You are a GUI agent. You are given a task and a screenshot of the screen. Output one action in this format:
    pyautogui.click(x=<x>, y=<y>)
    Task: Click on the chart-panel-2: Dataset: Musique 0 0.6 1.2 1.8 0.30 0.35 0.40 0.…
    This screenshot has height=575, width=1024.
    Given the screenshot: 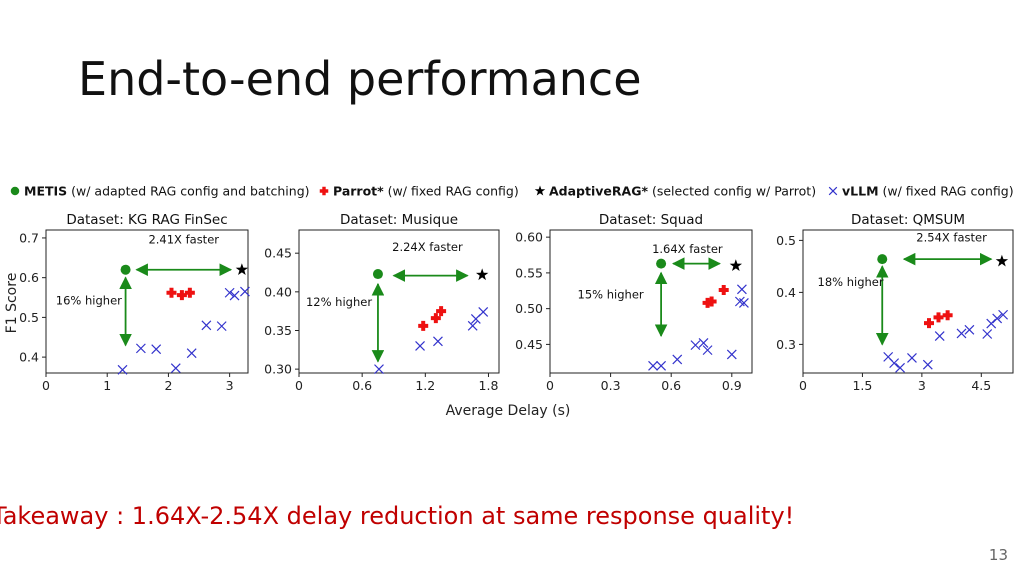 What is the action you would take?
    pyautogui.click(x=382, y=302)
    